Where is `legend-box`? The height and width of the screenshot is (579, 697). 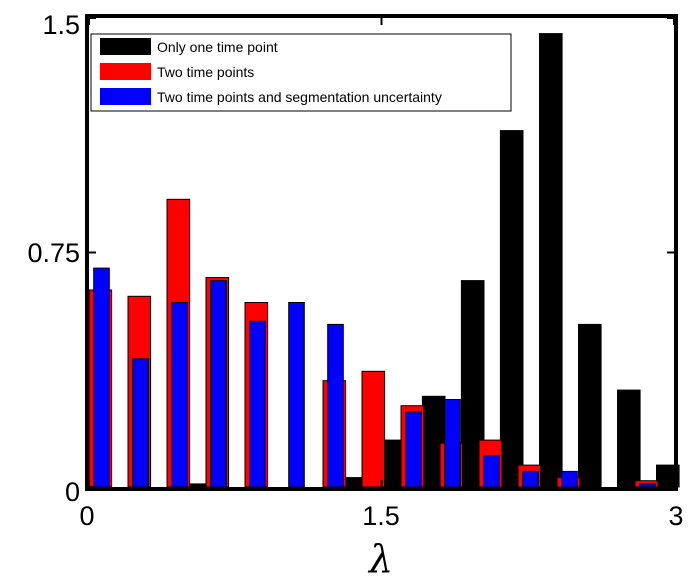
legend-box is located at coordinates (301, 72).